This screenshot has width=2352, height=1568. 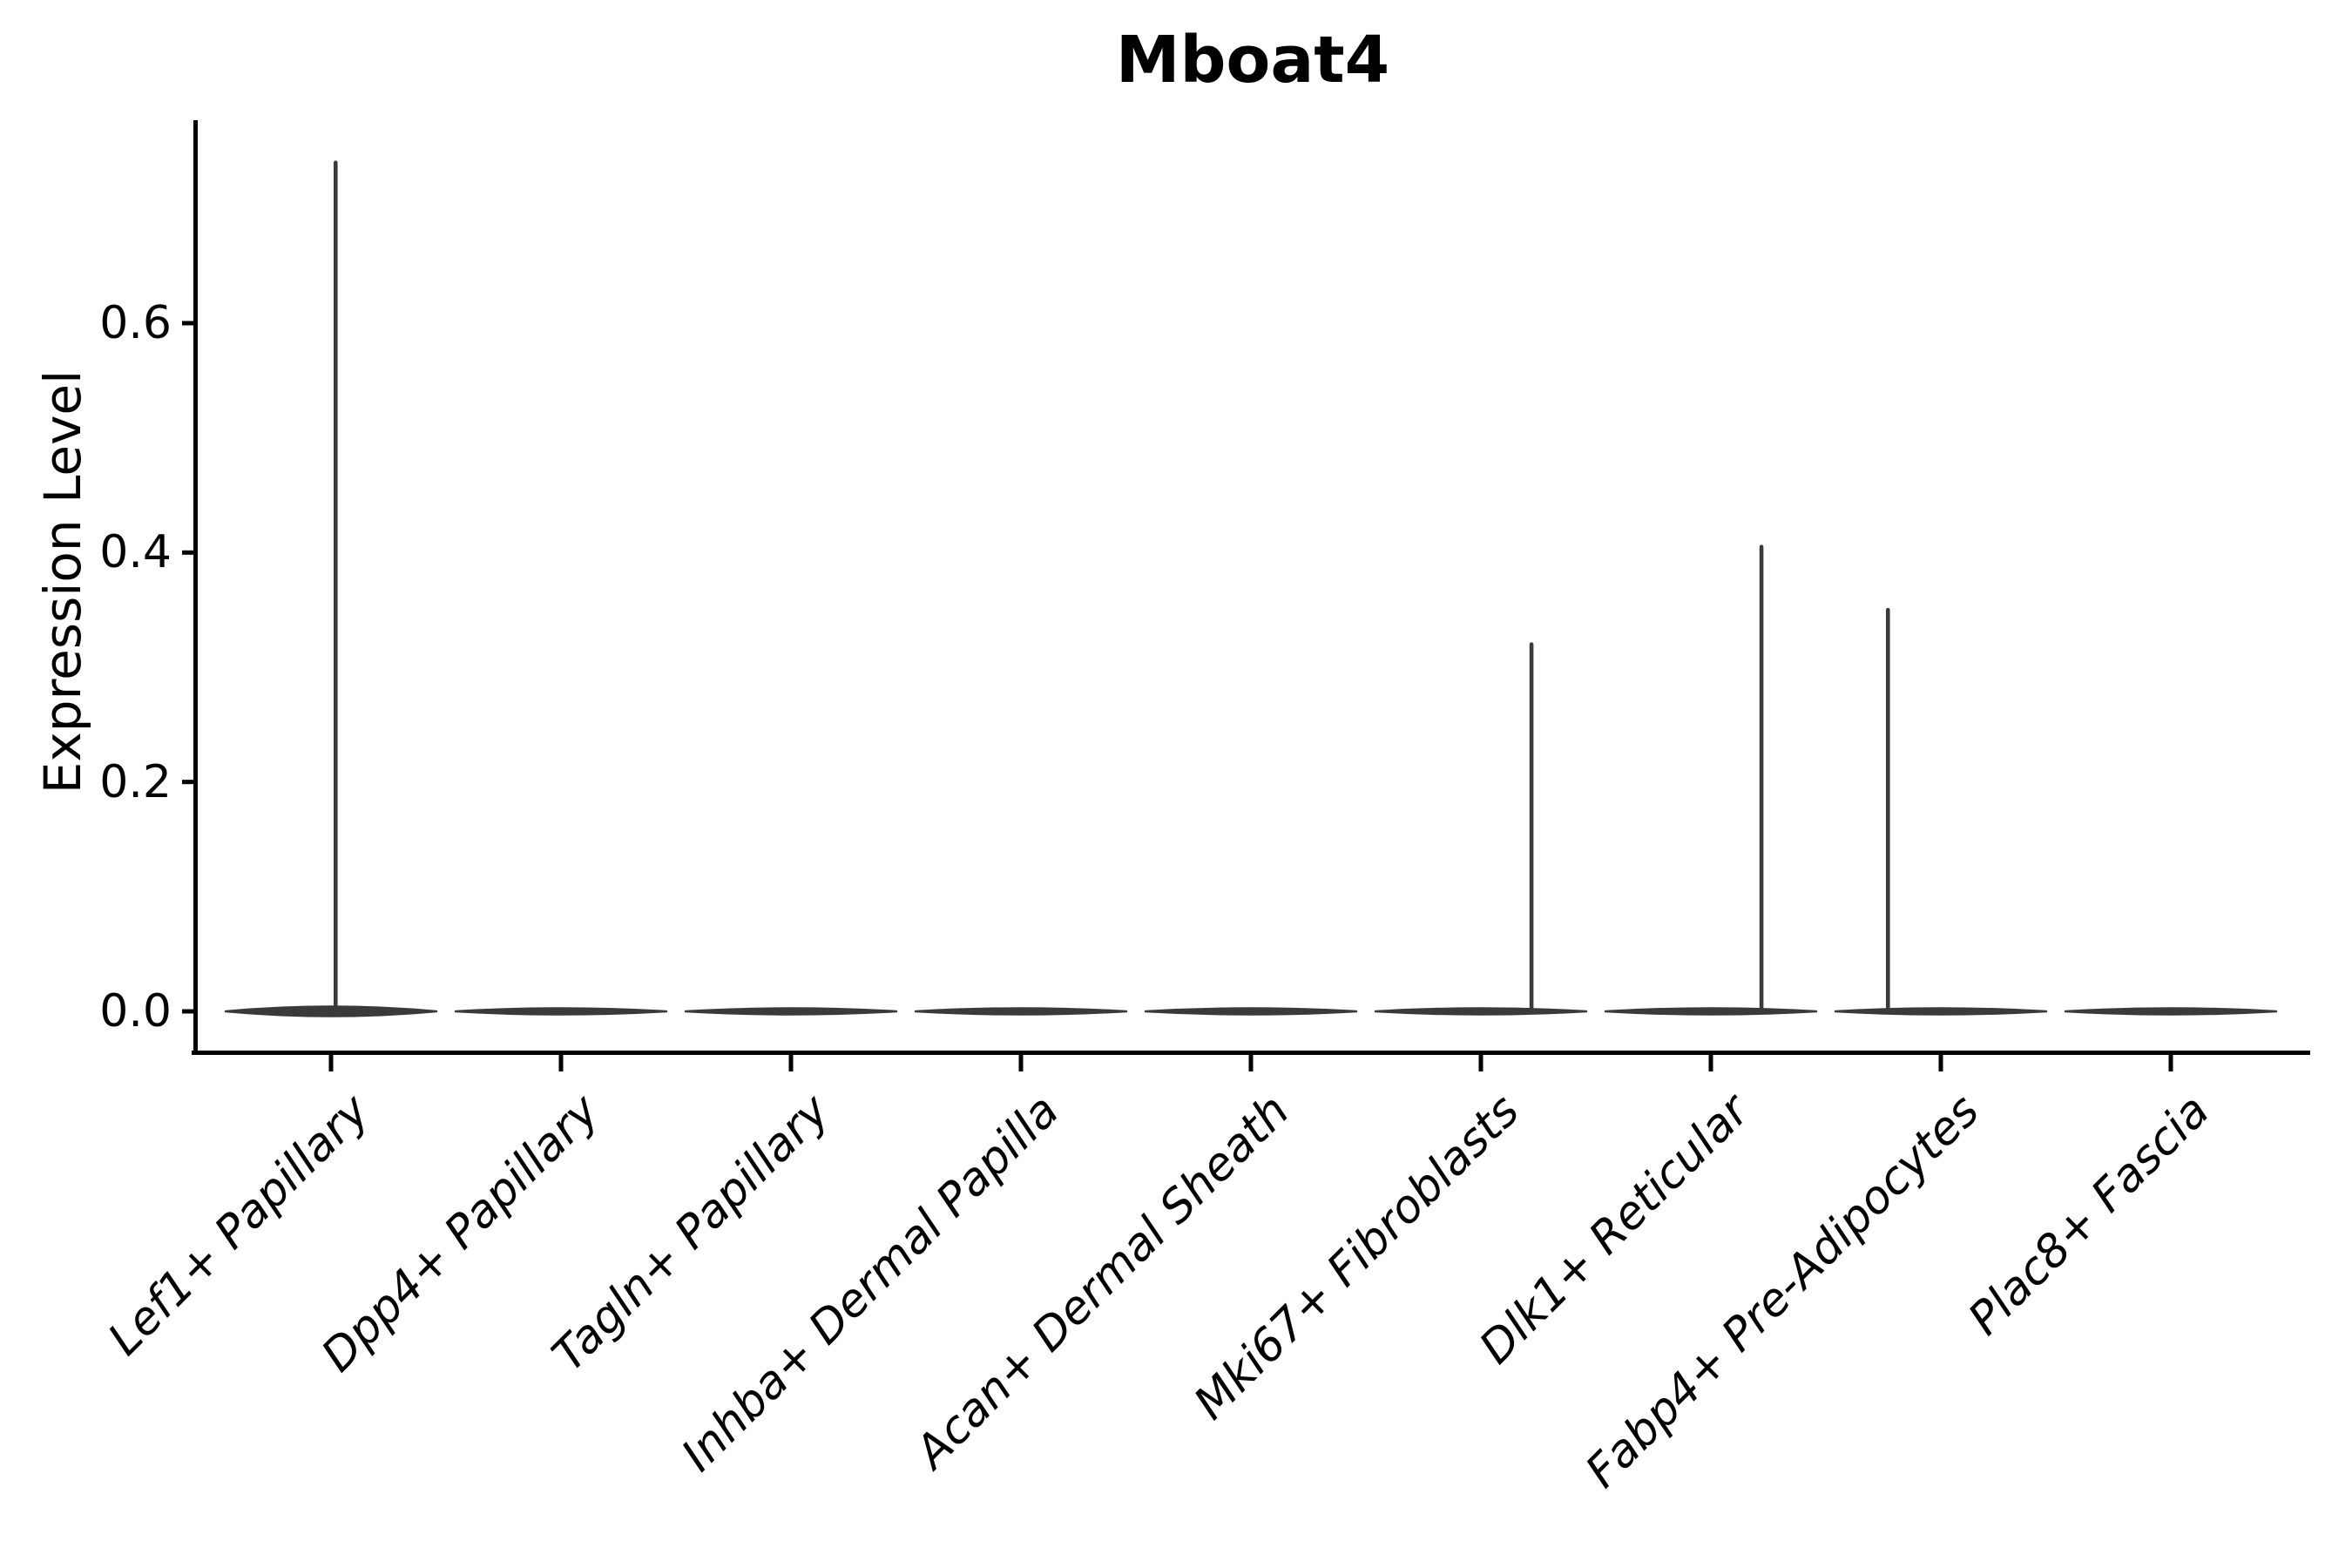 I want to click on y-tick-label: 0.2, so click(x=135, y=781).